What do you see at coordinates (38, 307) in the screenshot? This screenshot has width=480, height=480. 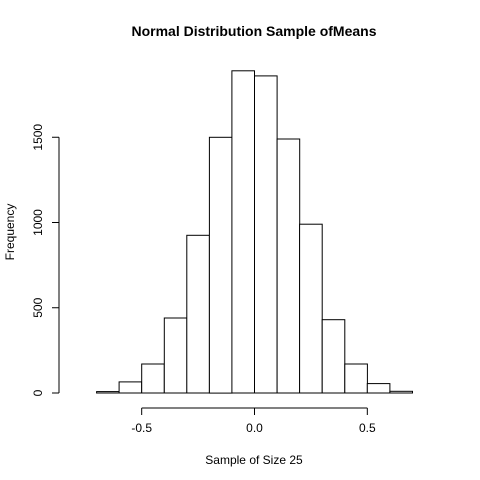 I see `y-tick-label: 500` at bounding box center [38, 307].